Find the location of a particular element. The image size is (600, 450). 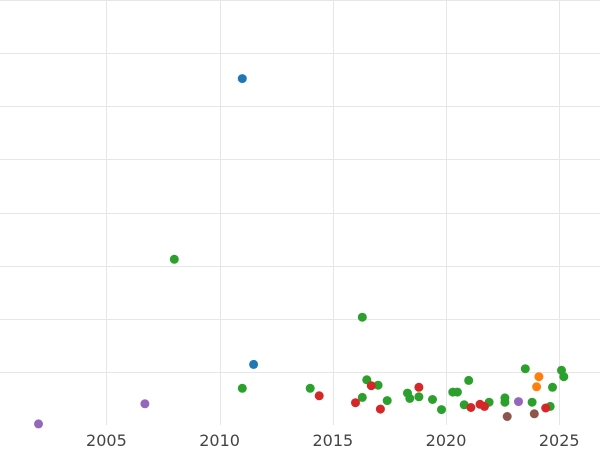

x-tick-label: 2010 is located at coordinates (219, 440).